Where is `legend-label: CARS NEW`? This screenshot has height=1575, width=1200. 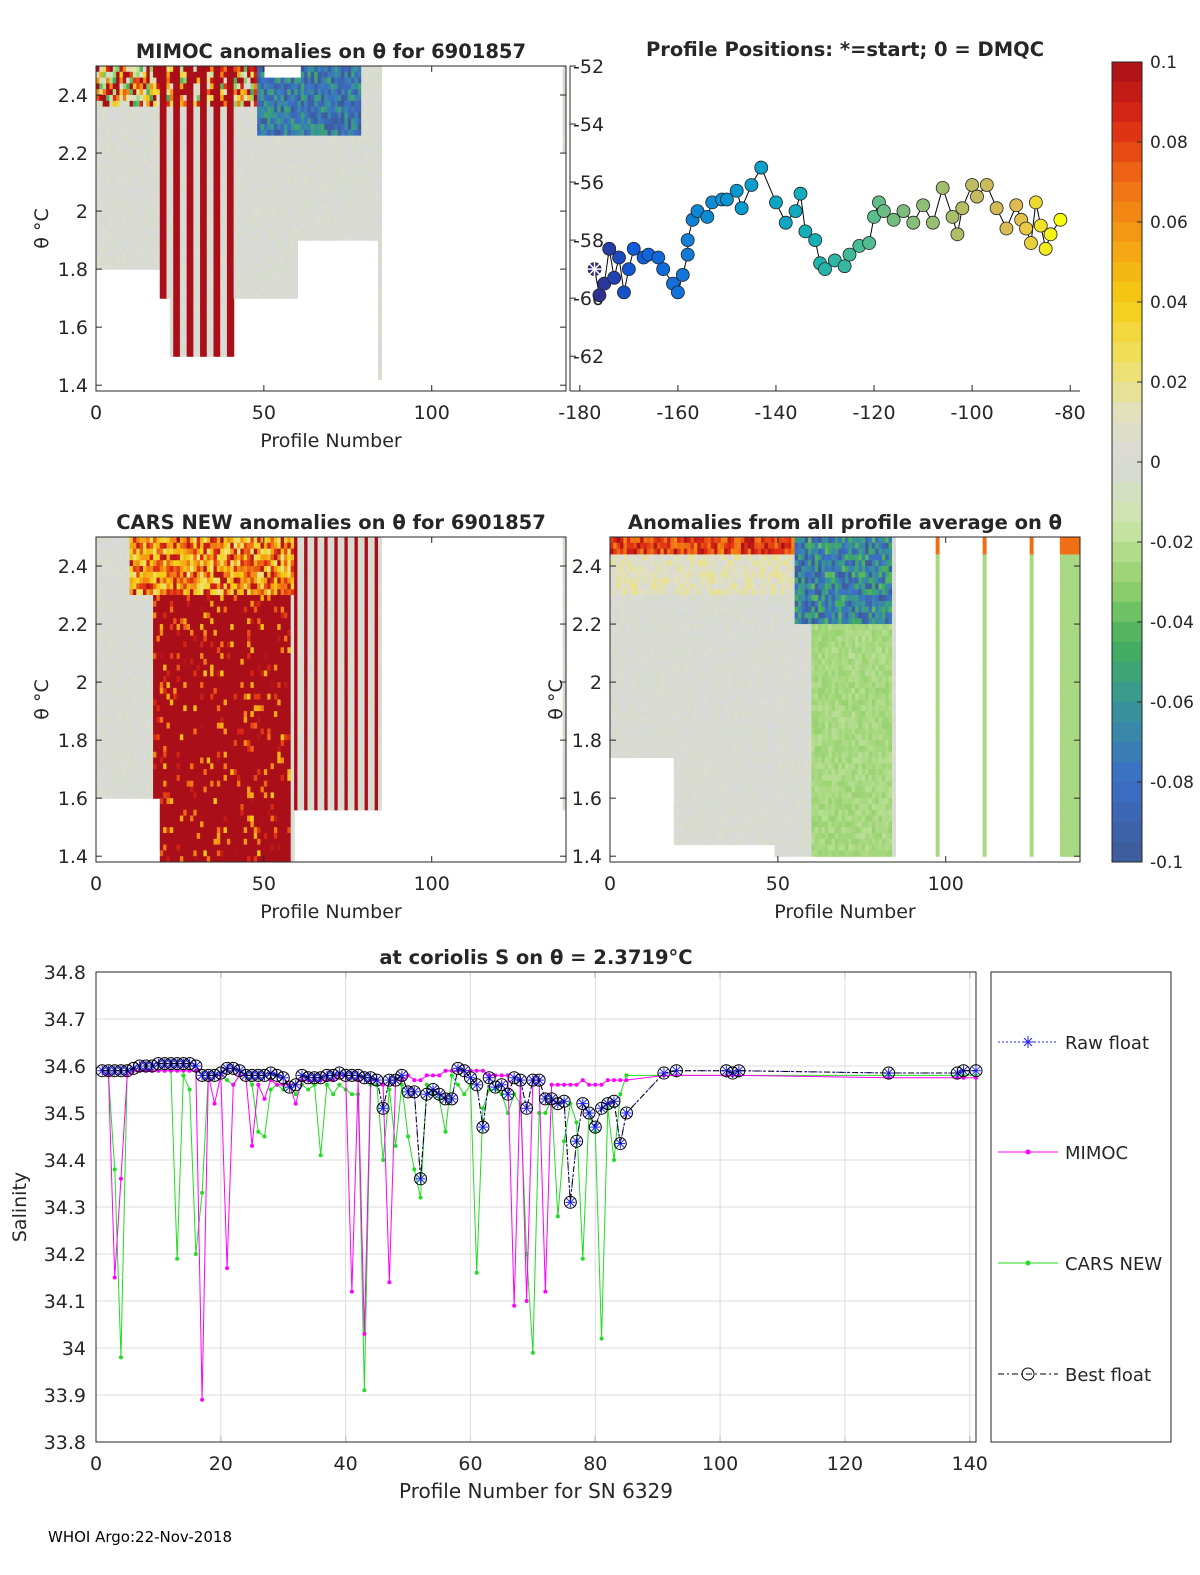
legend-label: CARS NEW is located at coordinates (1113, 1264).